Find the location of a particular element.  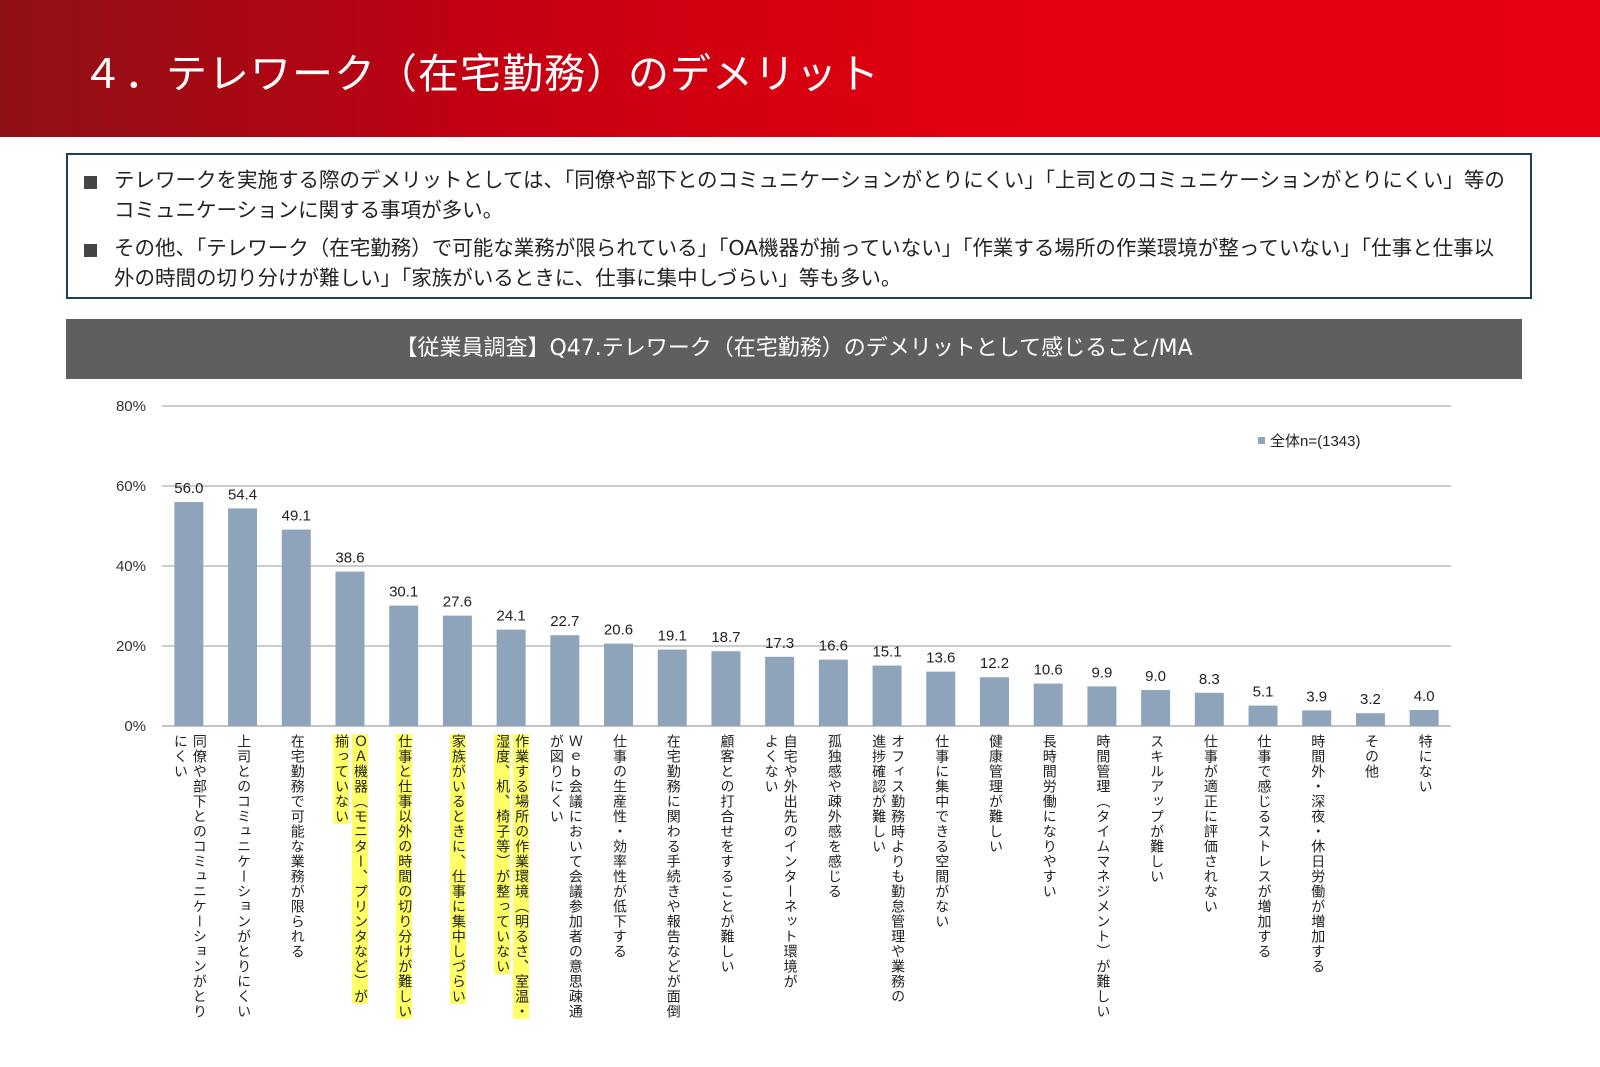

category-label: 同僚や部下とのコミュニケーションがとり にくい is located at coordinates (189, 876).